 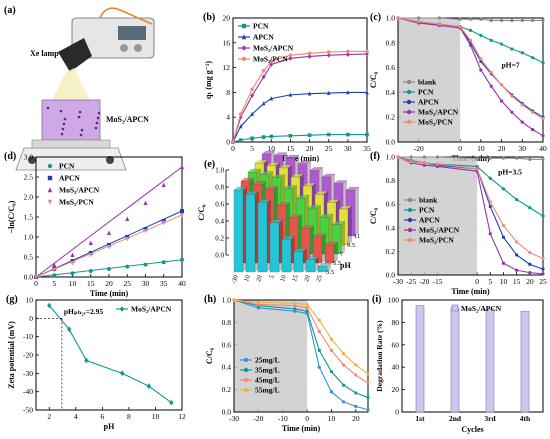 What do you see at coordinates (455, 308) in the screenshot?
I see `legend-swatch` at bounding box center [455, 308].